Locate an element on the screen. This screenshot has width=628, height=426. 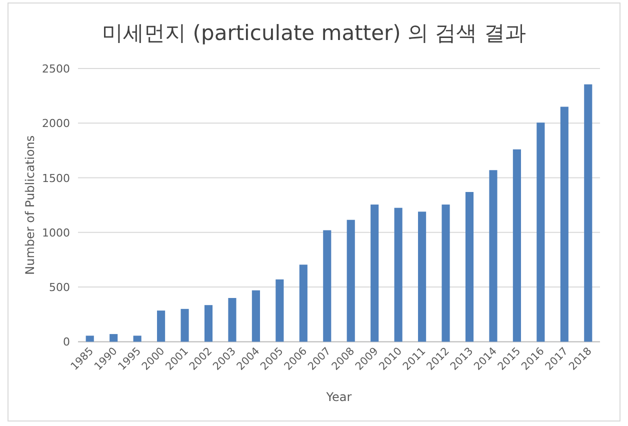
y-tick-label: 500 is located at coordinates (59, 287).